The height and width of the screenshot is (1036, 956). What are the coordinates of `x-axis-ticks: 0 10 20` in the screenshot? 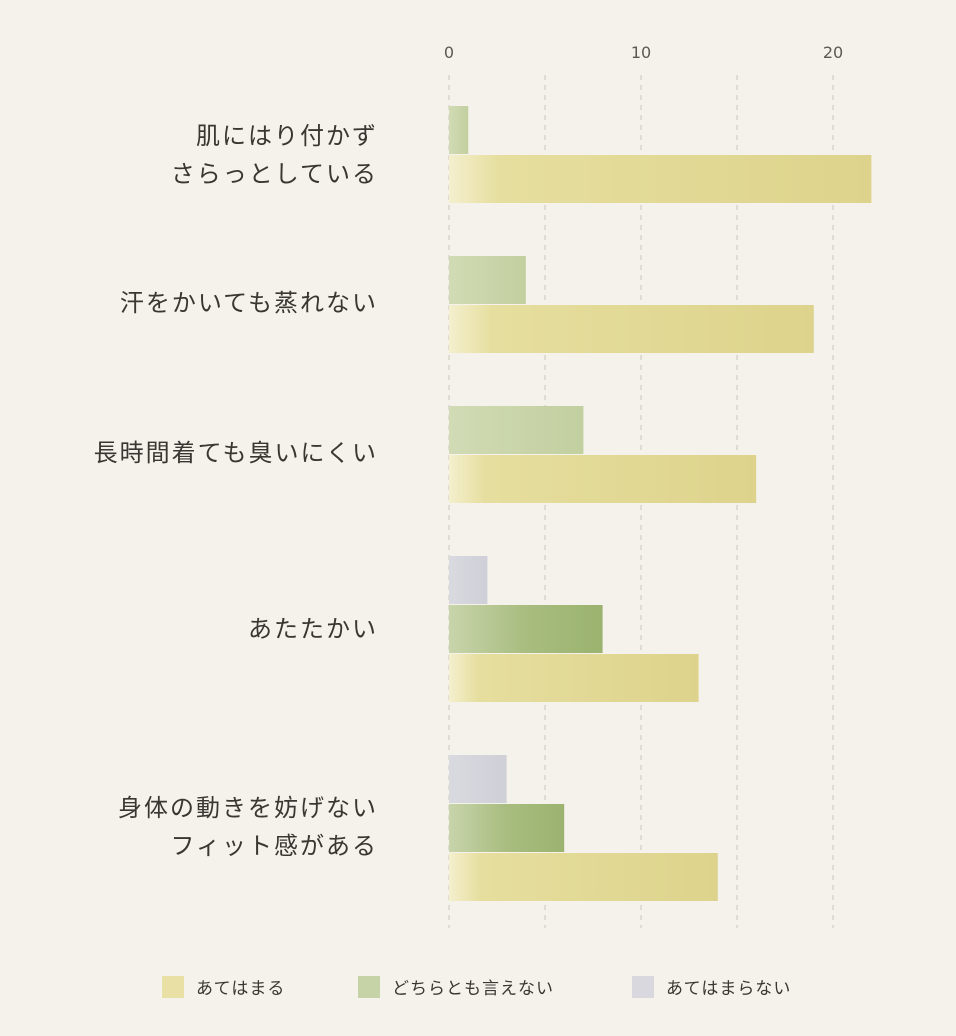 It's located at (643, 52).